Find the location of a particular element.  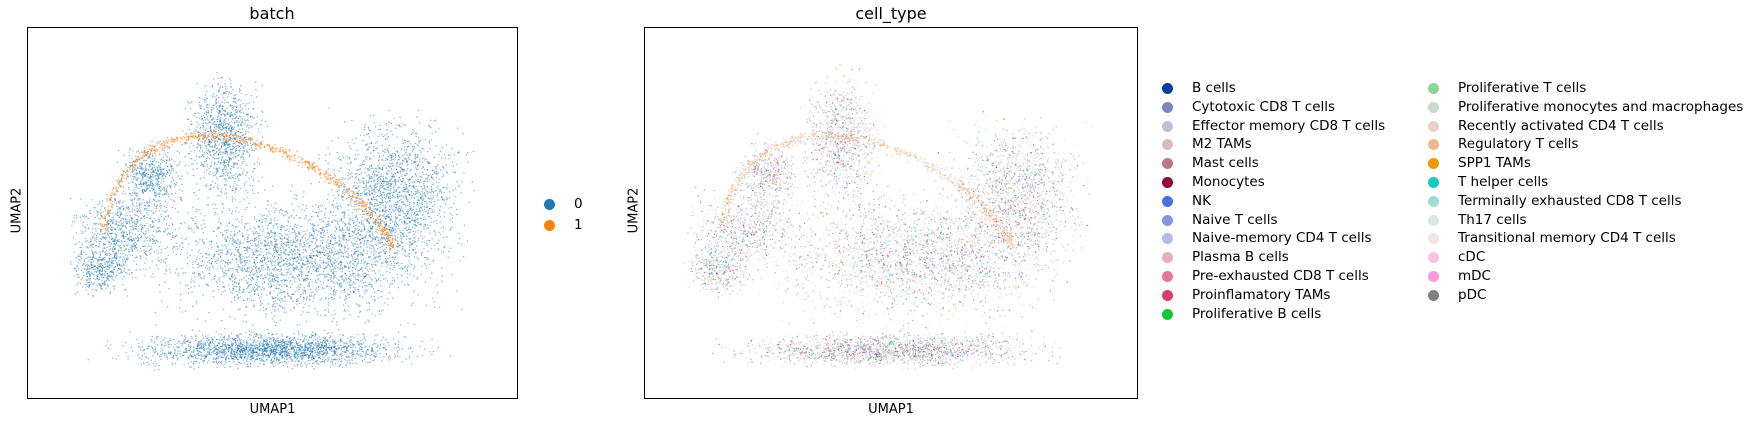

batch-xlabel: UMAP1 is located at coordinates (272, 409).